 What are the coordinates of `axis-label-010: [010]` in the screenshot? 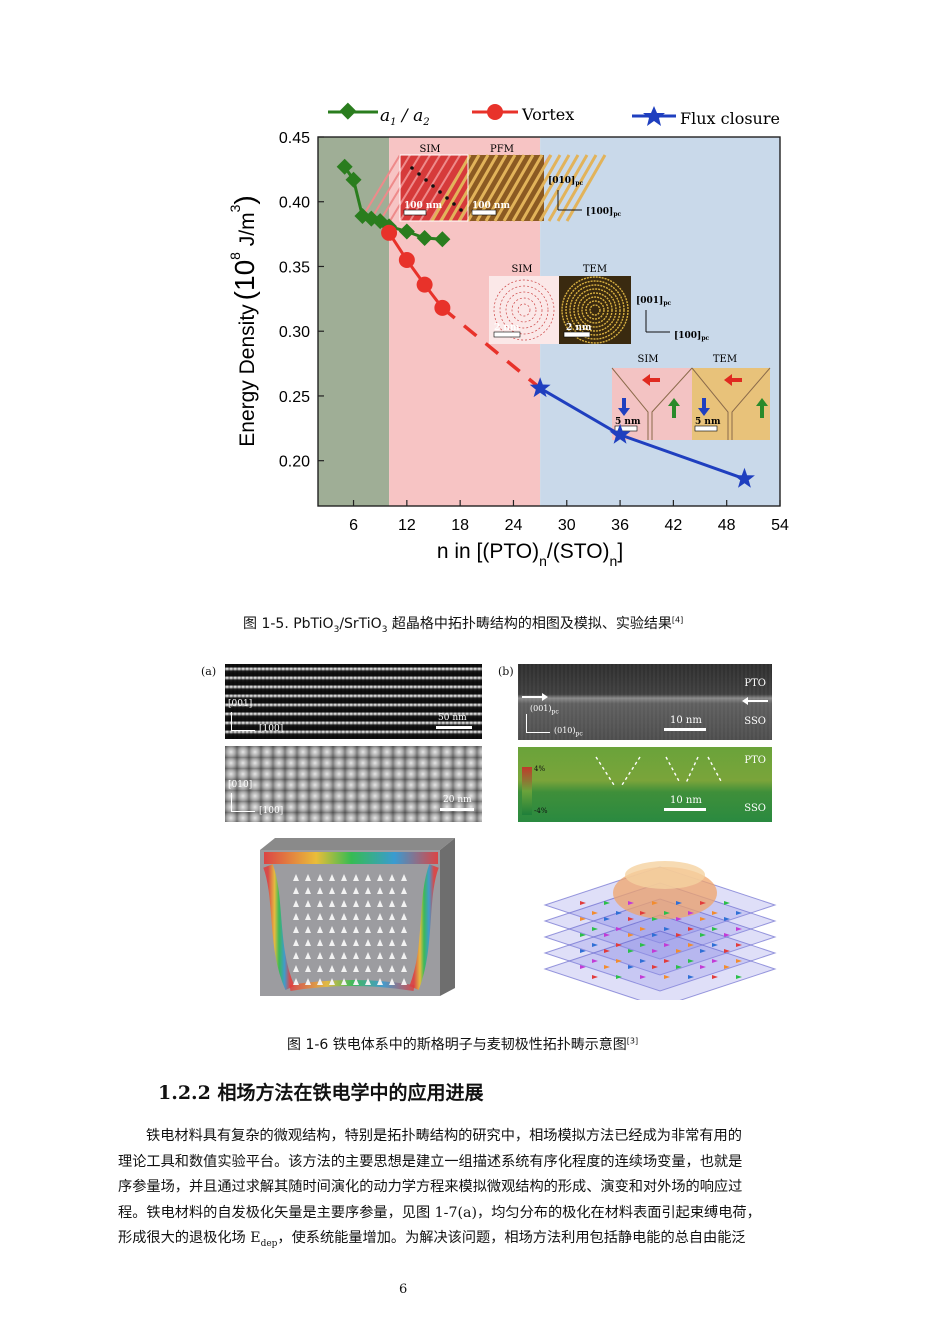 It's located at (240, 785).